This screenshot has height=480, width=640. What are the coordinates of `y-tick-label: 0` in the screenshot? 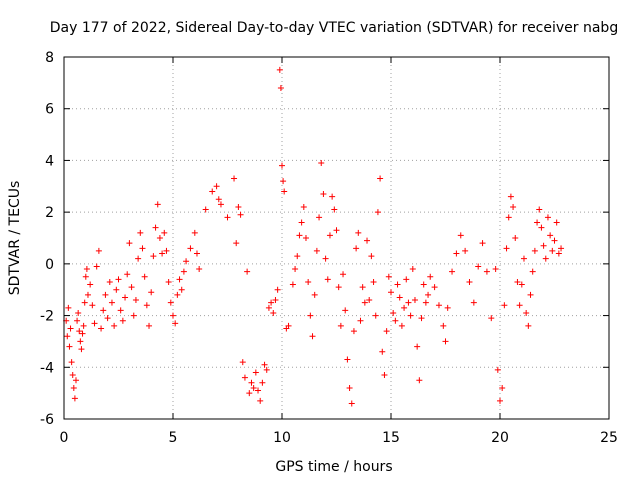 It's located at (49, 265).